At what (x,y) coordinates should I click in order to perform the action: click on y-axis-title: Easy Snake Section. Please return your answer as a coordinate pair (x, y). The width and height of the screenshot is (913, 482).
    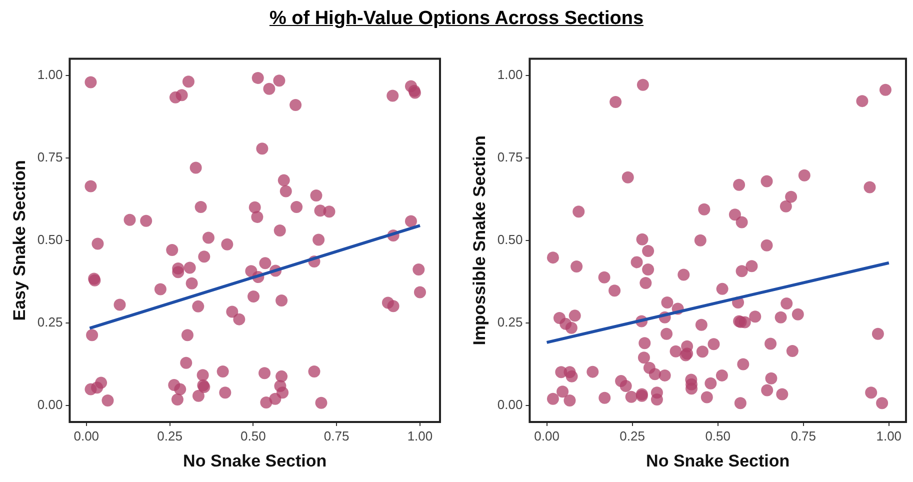
    Looking at the image, I should click on (19, 240).